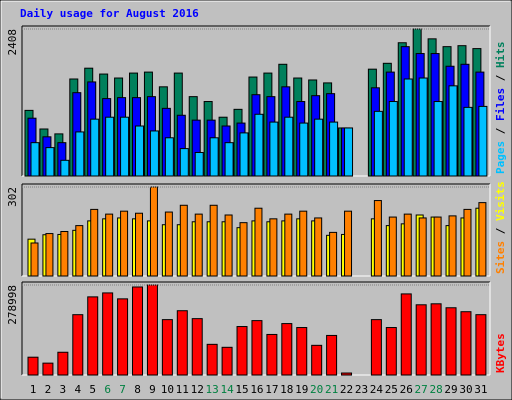 The width and height of the screenshot is (512, 400). I want to click on legend-entry: Sites, so click(500, 257).